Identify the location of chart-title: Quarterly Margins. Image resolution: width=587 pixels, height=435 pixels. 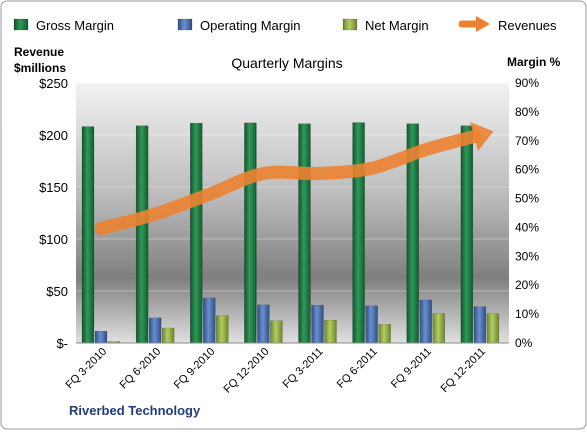
(286, 63).